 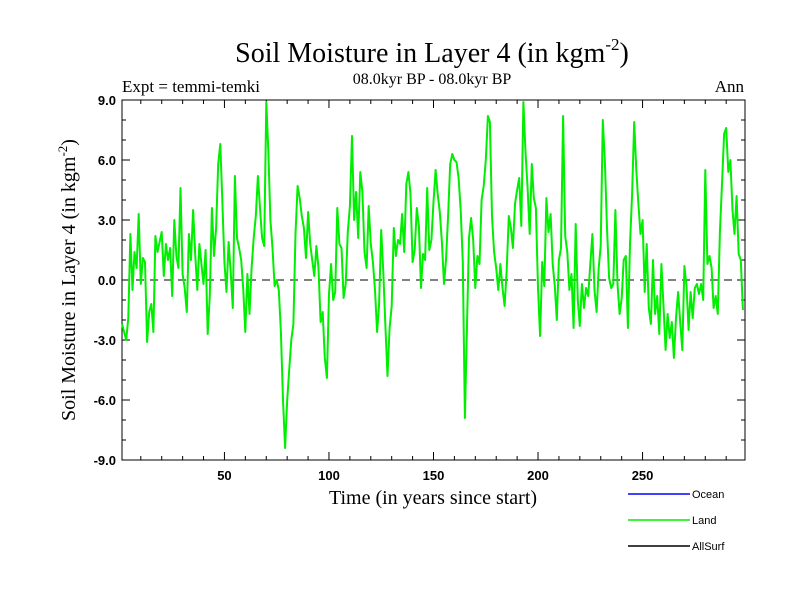 What do you see at coordinates (676, 521) in the screenshot?
I see `legend: Ocean Land AllSurf` at bounding box center [676, 521].